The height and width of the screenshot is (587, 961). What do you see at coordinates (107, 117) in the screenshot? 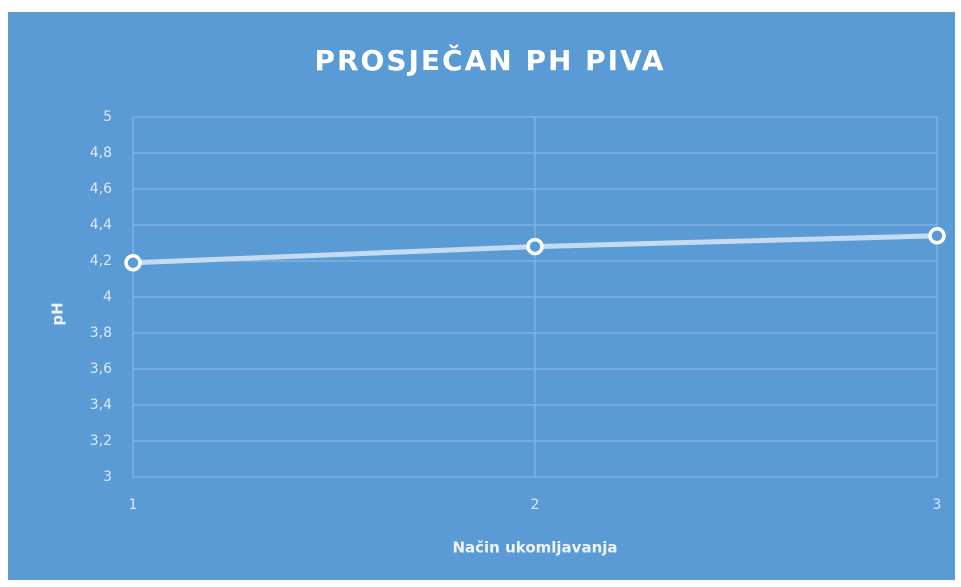
I see `y-tick-label: 5` at bounding box center [107, 117].